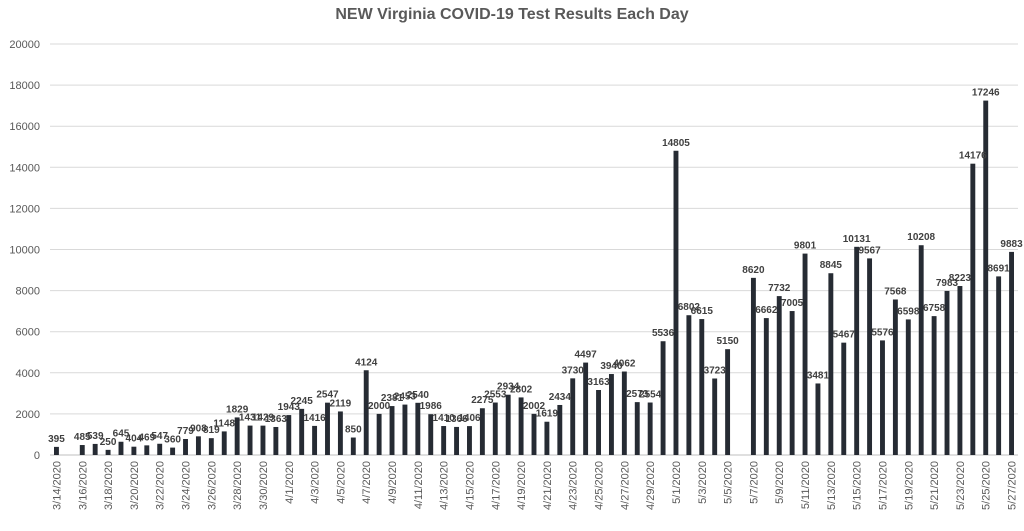 Image resolution: width=1024 pixels, height=531 pixels. What do you see at coordinates (24, 127) in the screenshot?
I see `y-tick-label: 16000` at bounding box center [24, 127].